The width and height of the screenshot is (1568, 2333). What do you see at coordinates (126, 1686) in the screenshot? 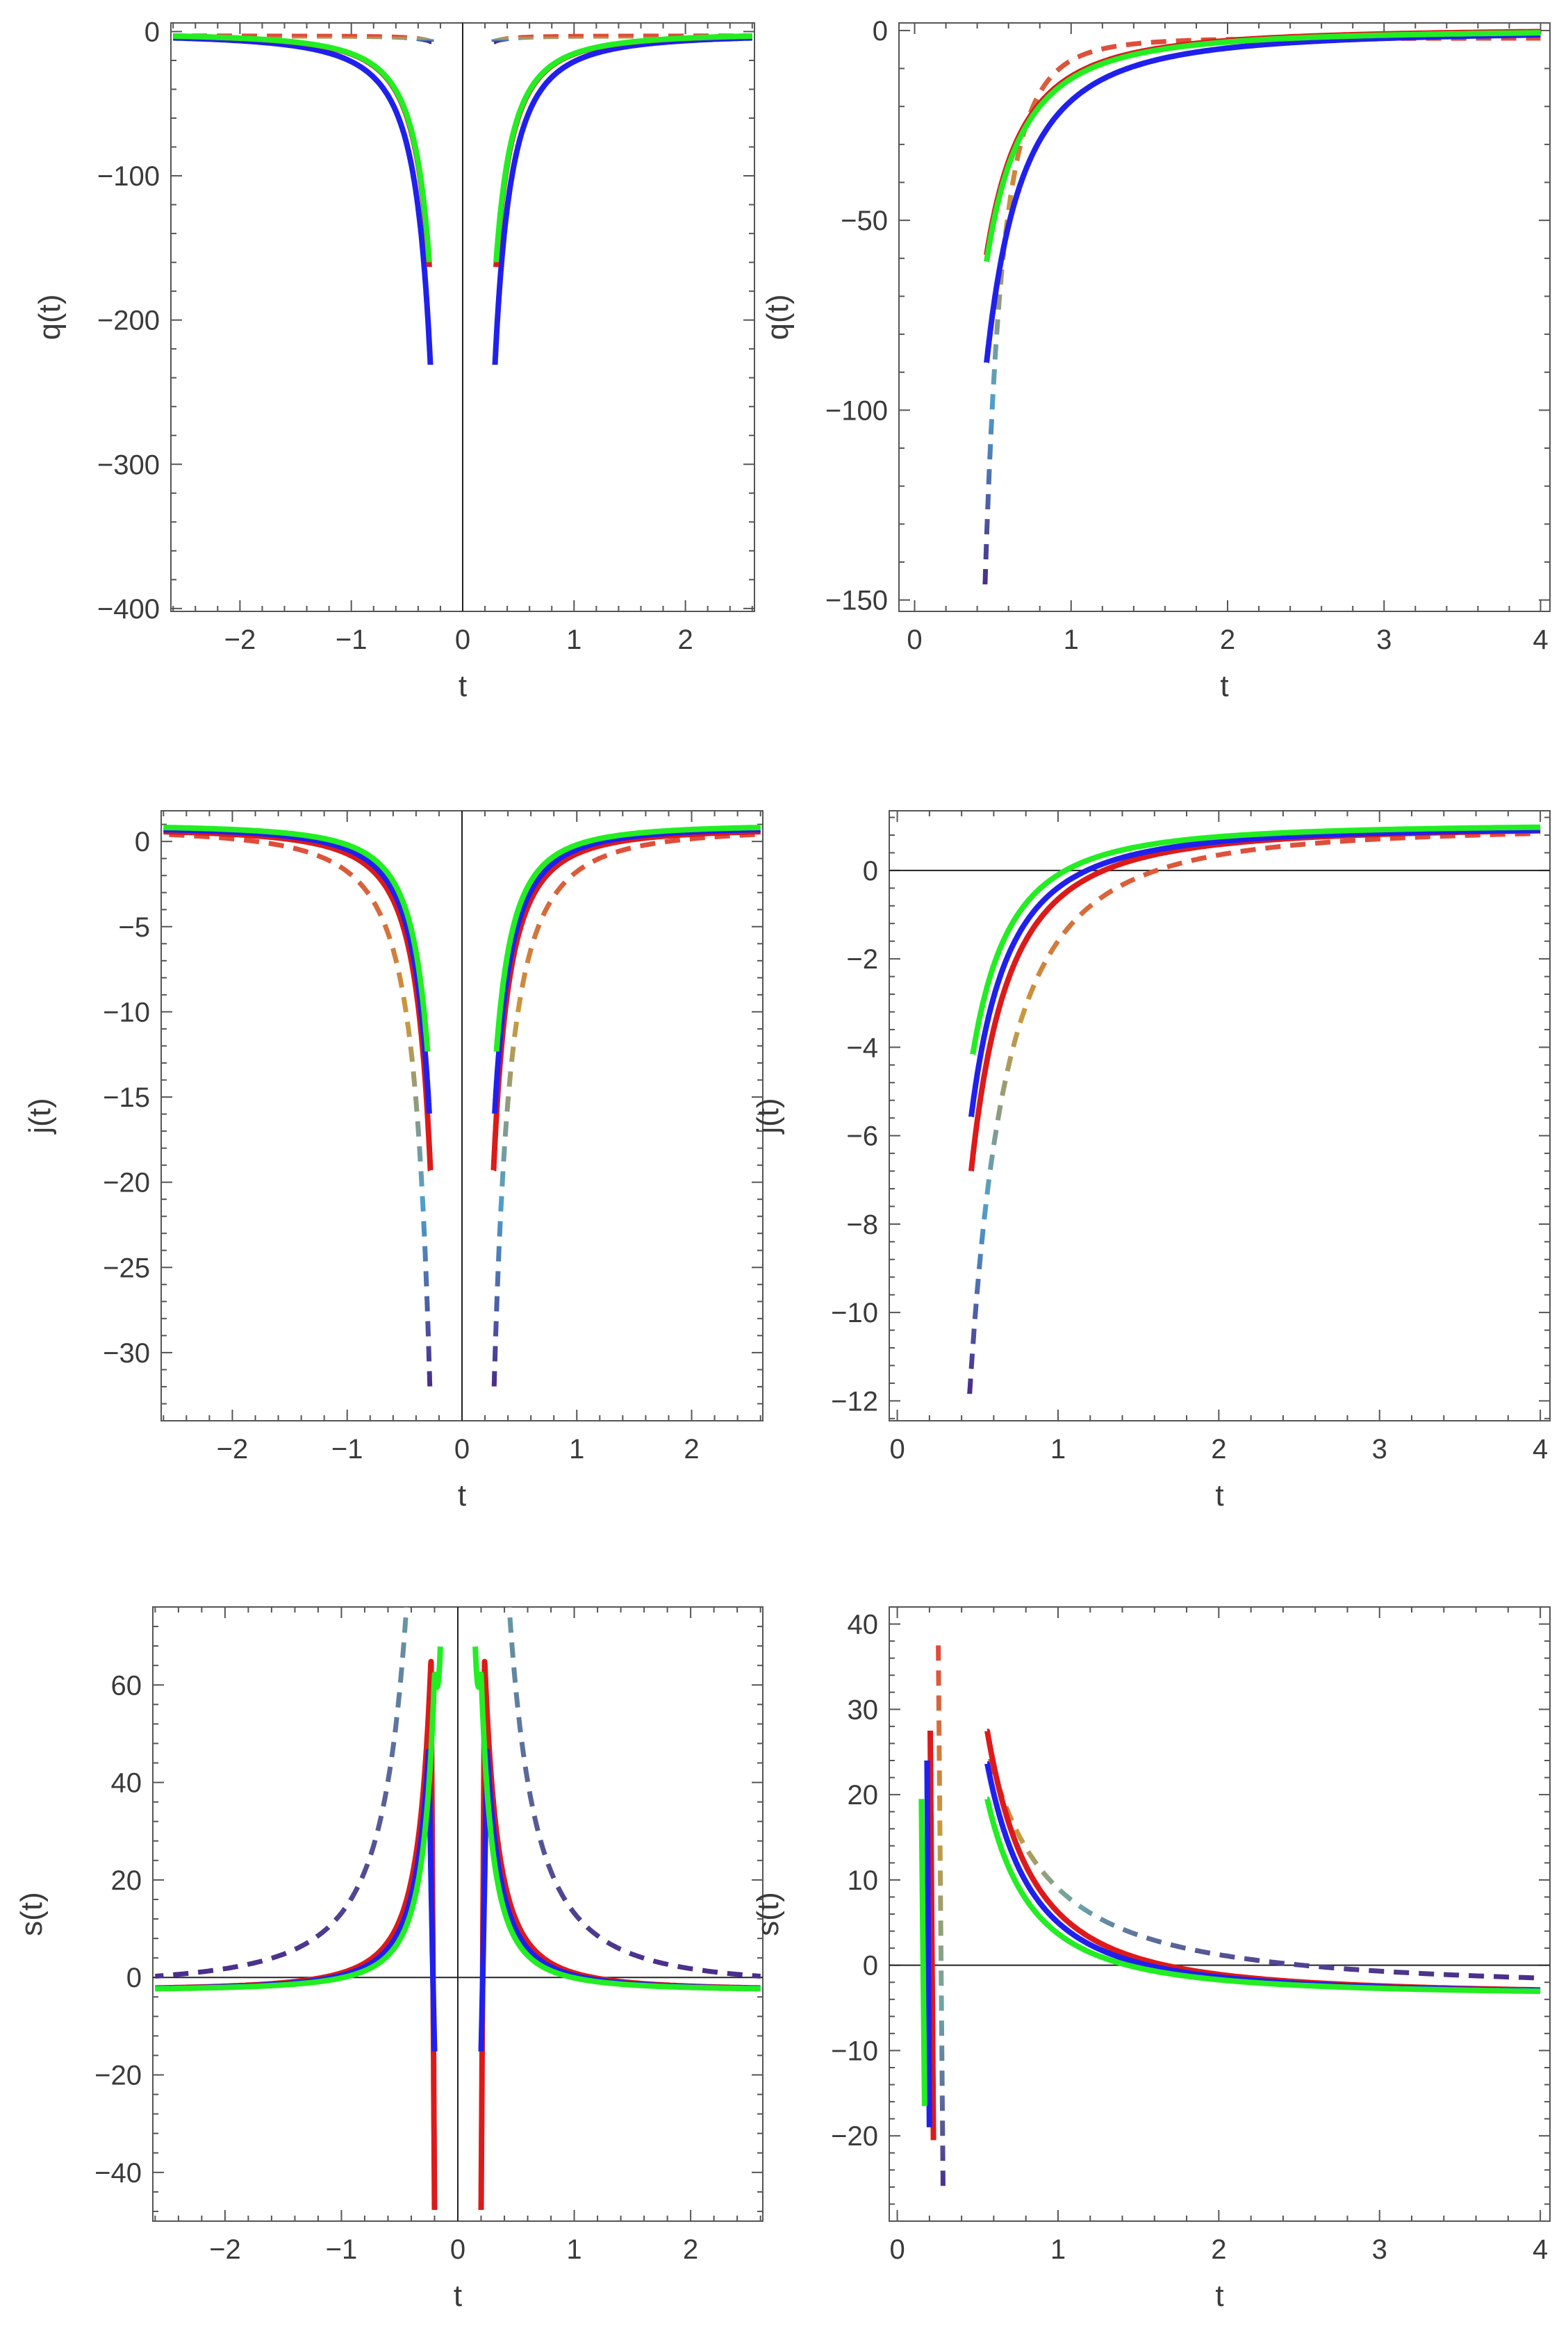
I see `y-tick-label: 60` at bounding box center [126, 1686].